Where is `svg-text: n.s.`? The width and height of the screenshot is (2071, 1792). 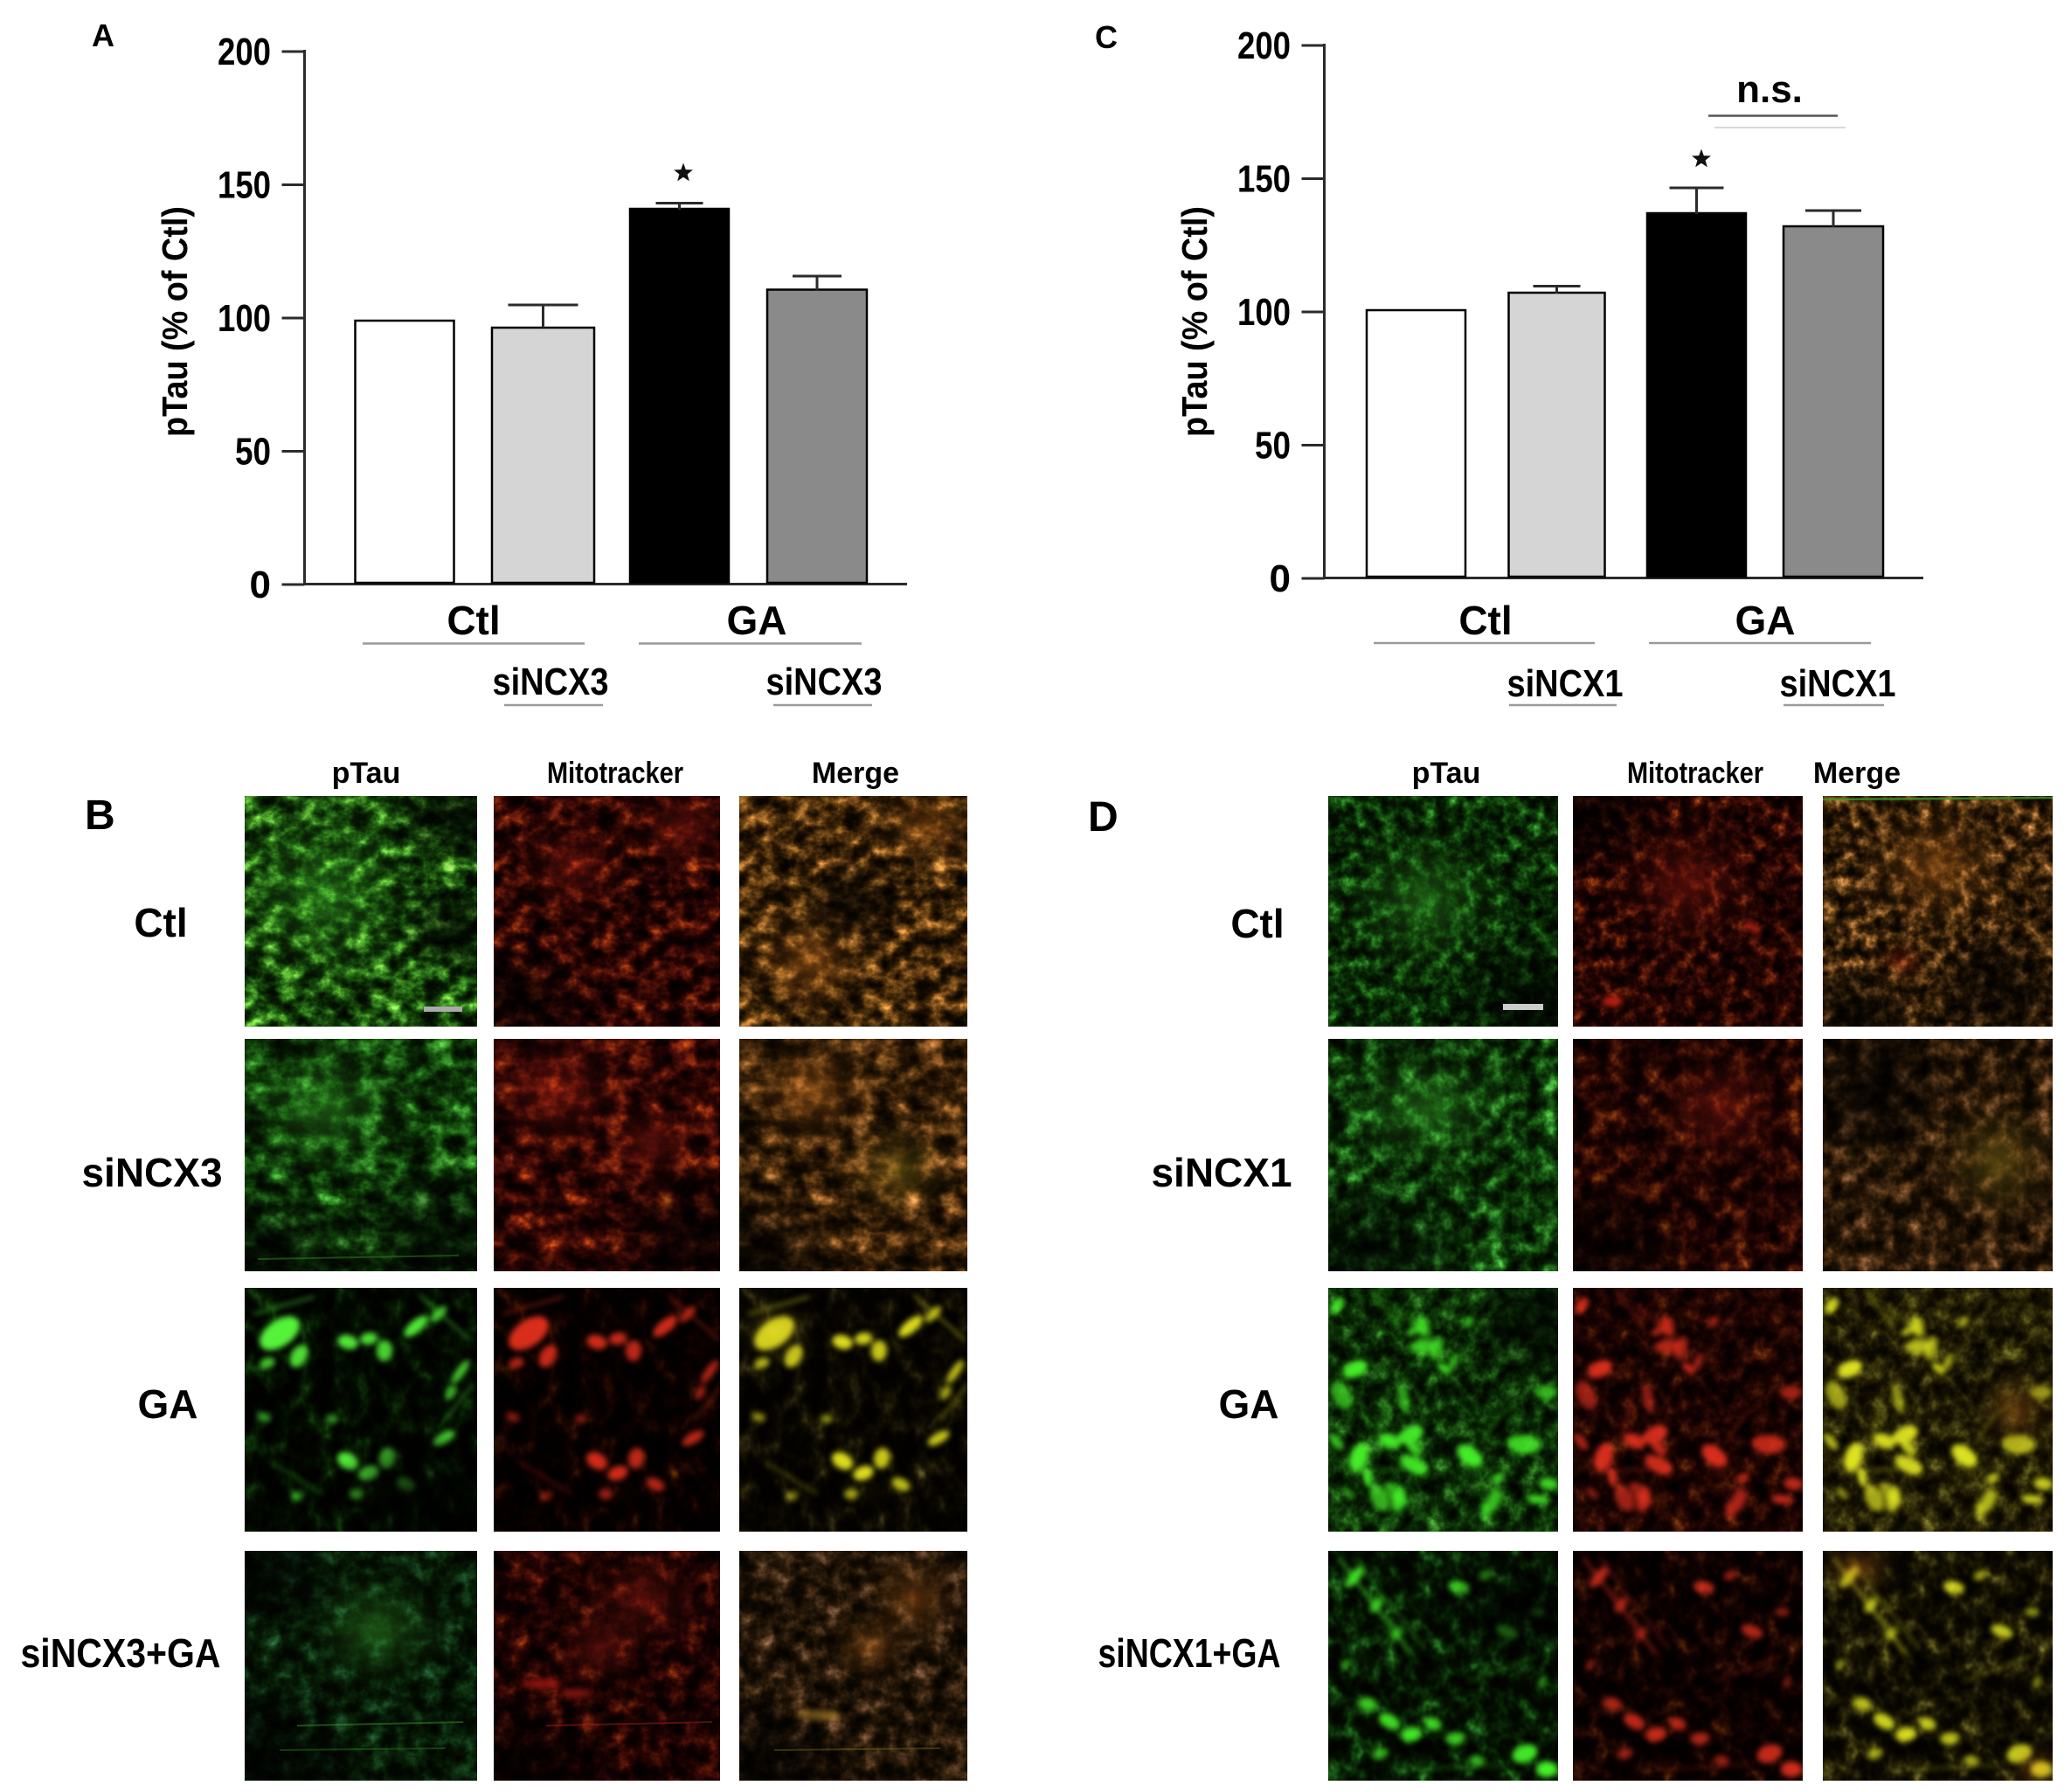
svg-text: n.s. is located at coordinates (1770, 89).